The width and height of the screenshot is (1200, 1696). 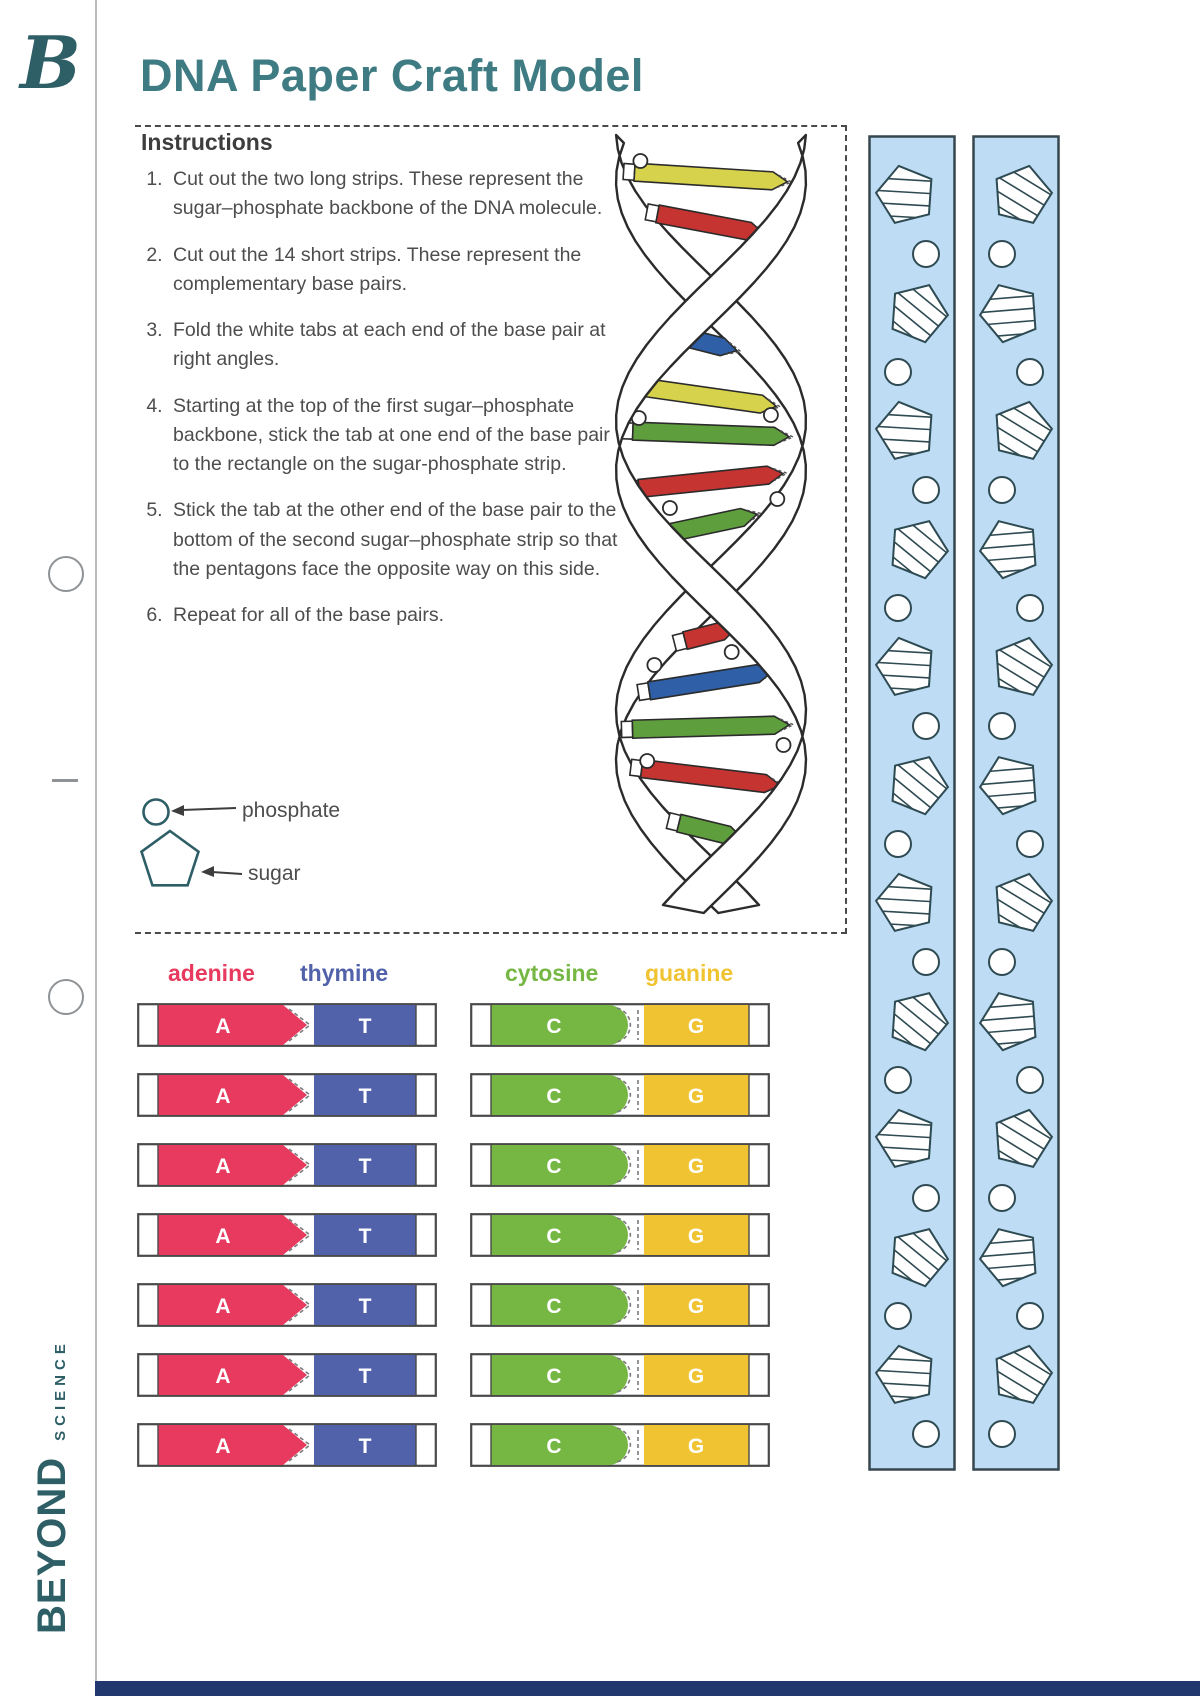 What do you see at coordinates (259, 853) in the screenshot?
I see `shape-legend: phosphate sugar` at bounding box center [259, 853].